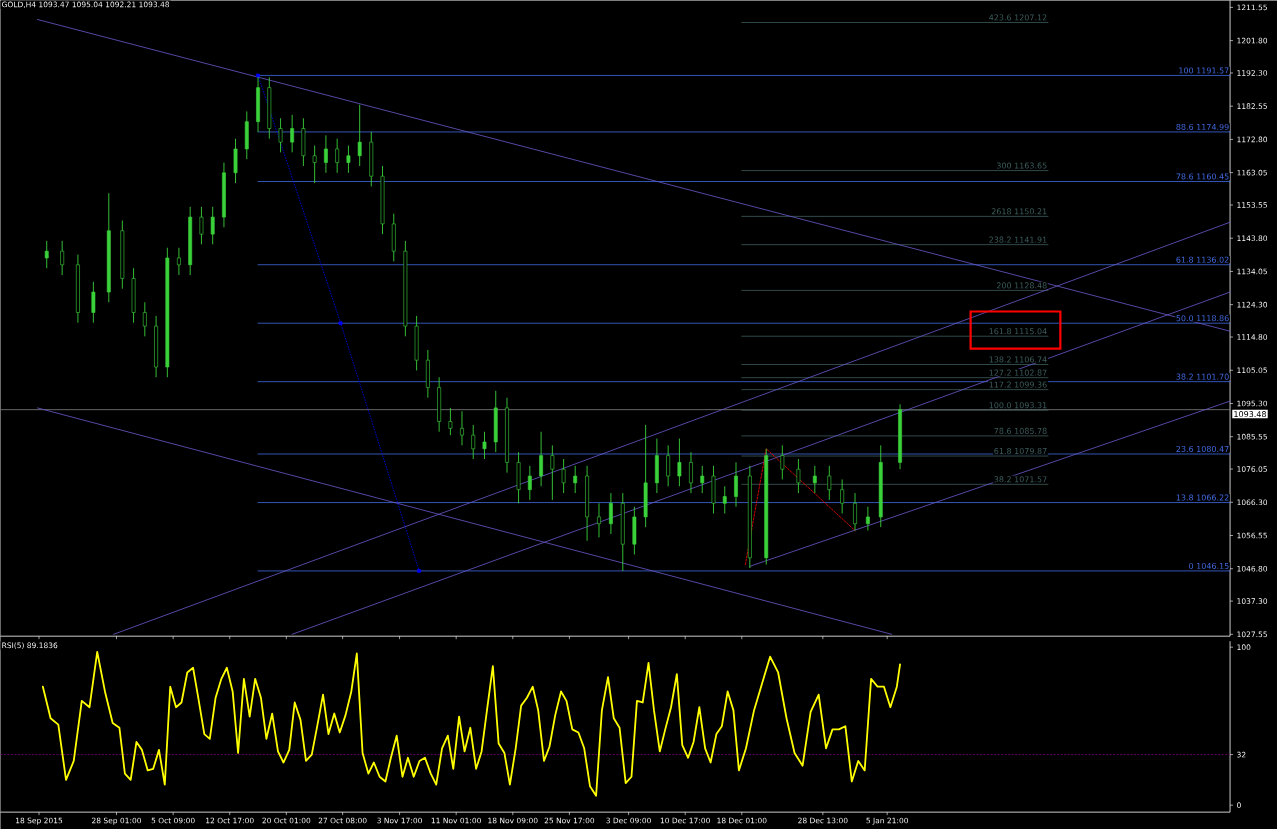 This screenshot has height=829, width=1277. What do you see at coordinates (1250, 414) in the screenshot?
I see `ref-line-label: 1093.48` at bounding box center [1250, 414].